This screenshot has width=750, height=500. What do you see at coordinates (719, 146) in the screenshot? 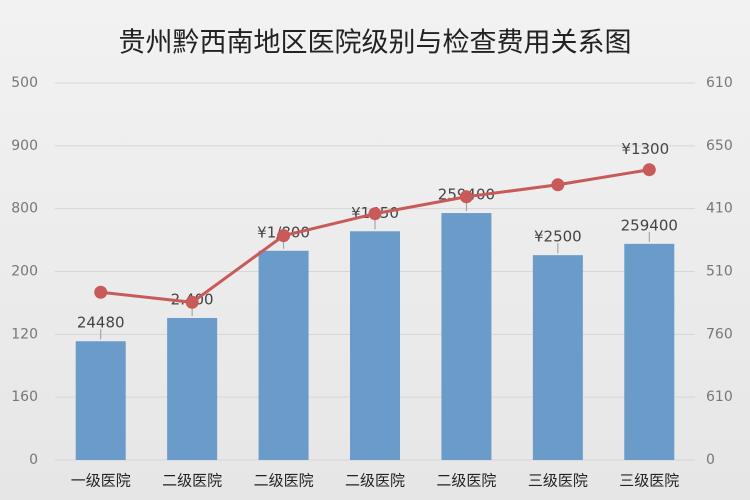
I see `y2-tick-label: 650` at bounding box center [719, 146].